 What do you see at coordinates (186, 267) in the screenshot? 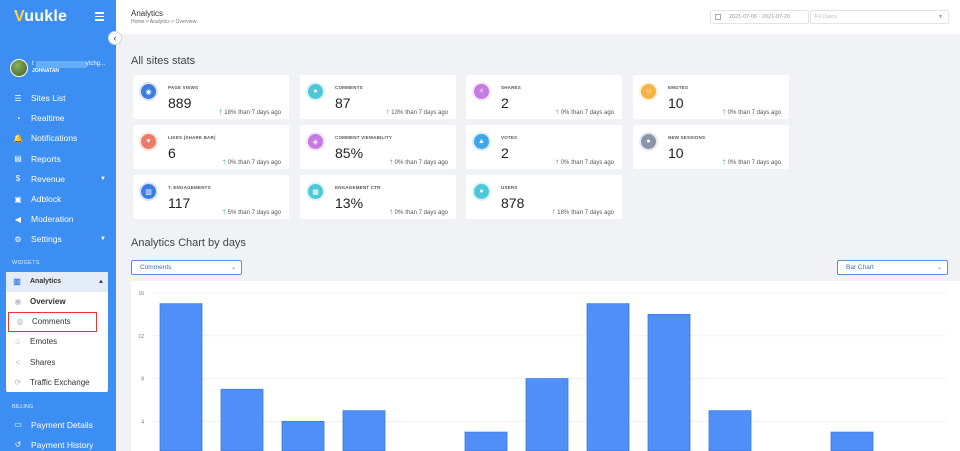
I see `metric-select: Comments ⌄` at bounding box center [186, 267].